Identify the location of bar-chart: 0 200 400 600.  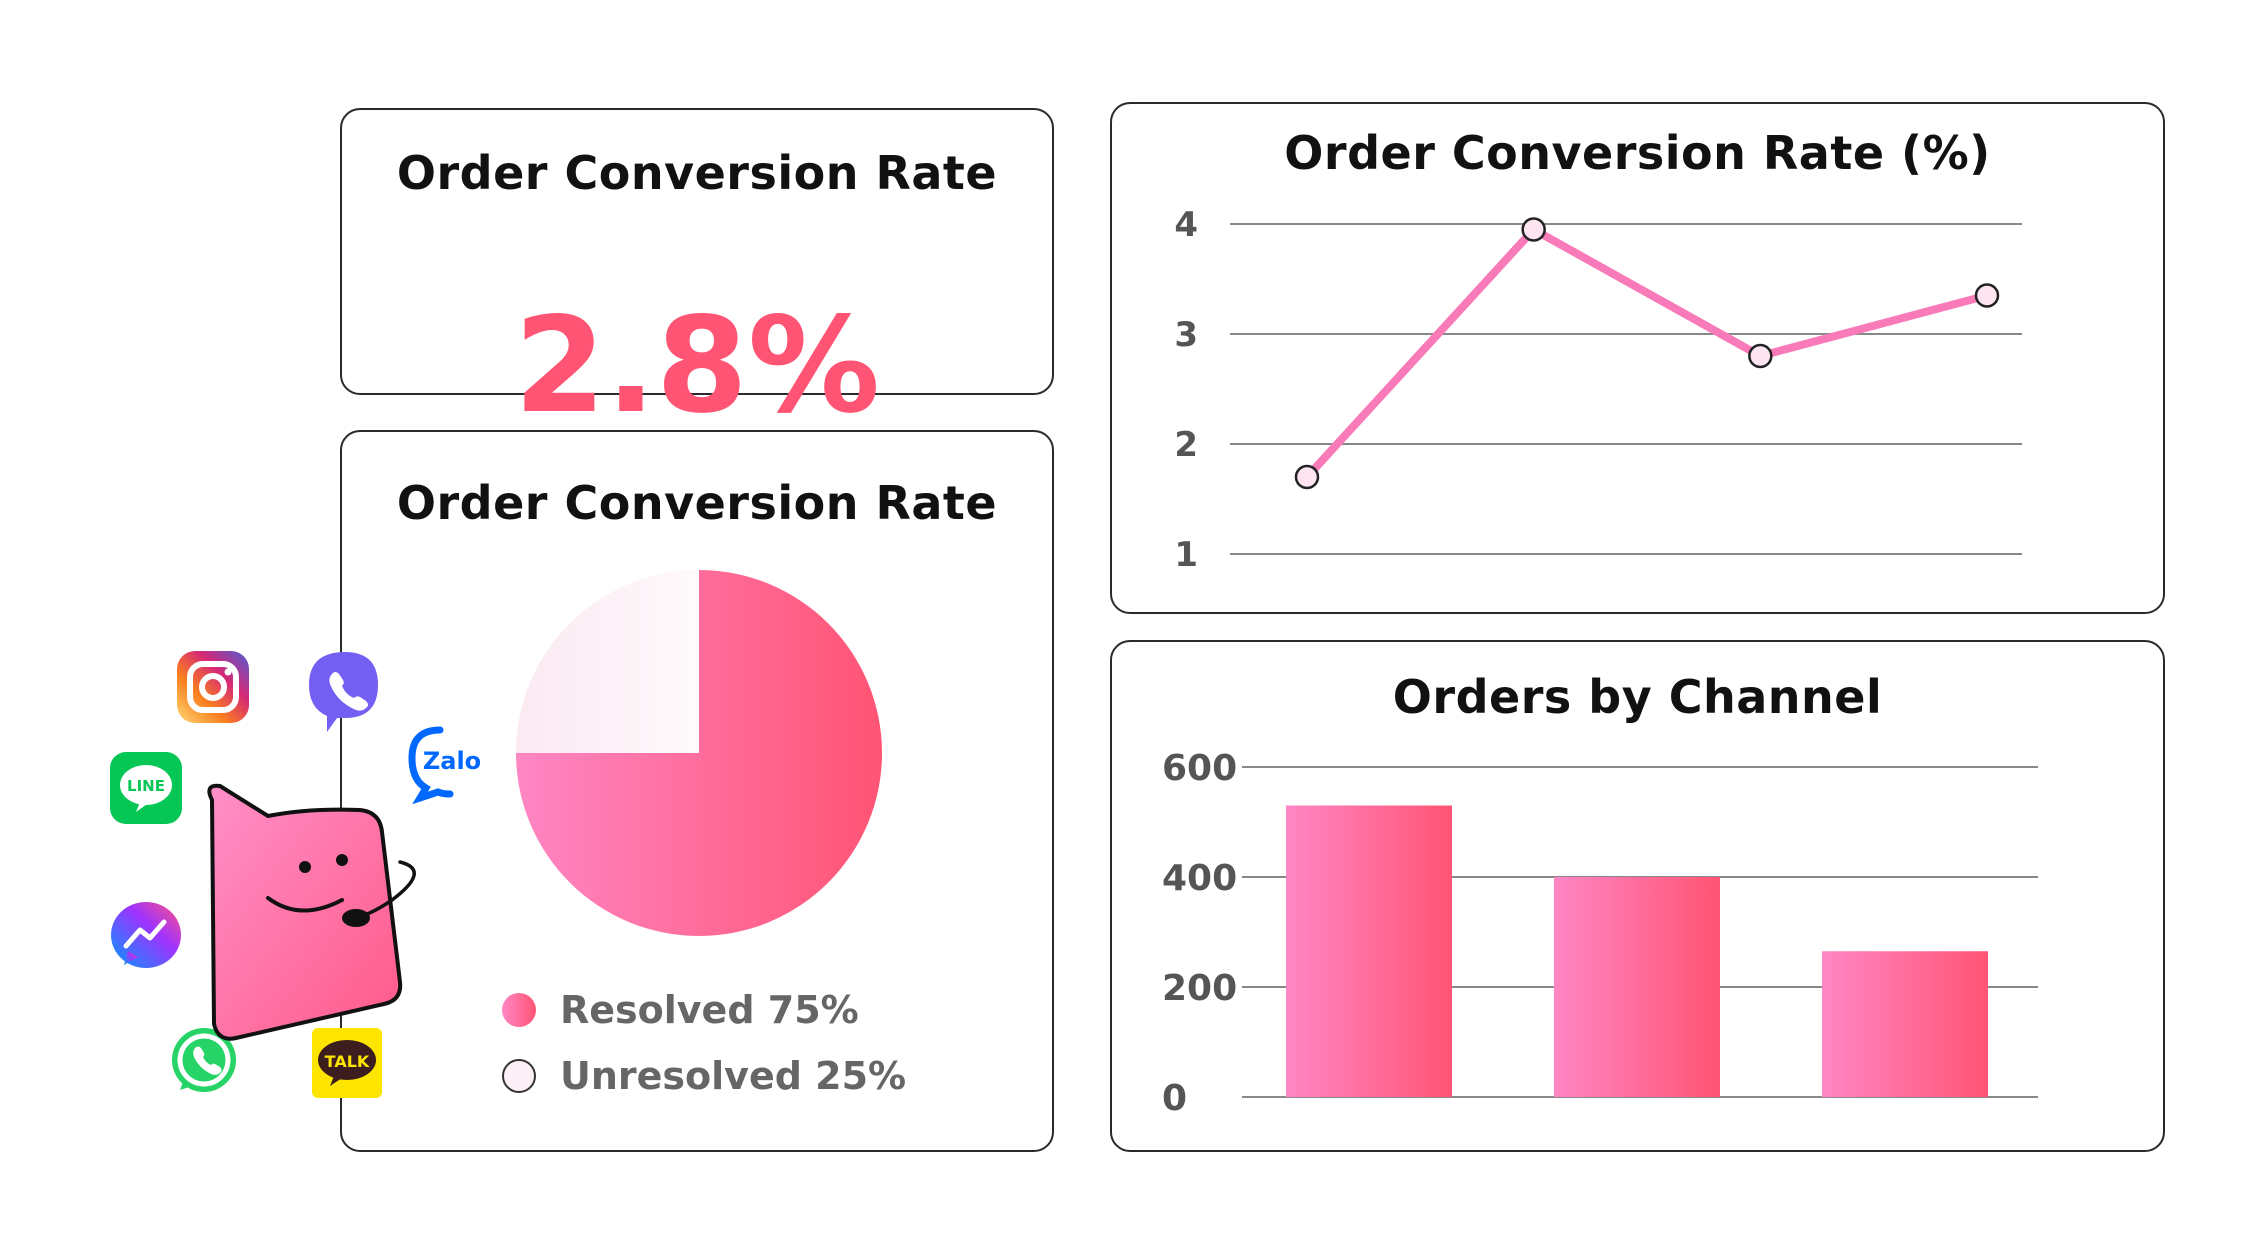
(1600, 933).